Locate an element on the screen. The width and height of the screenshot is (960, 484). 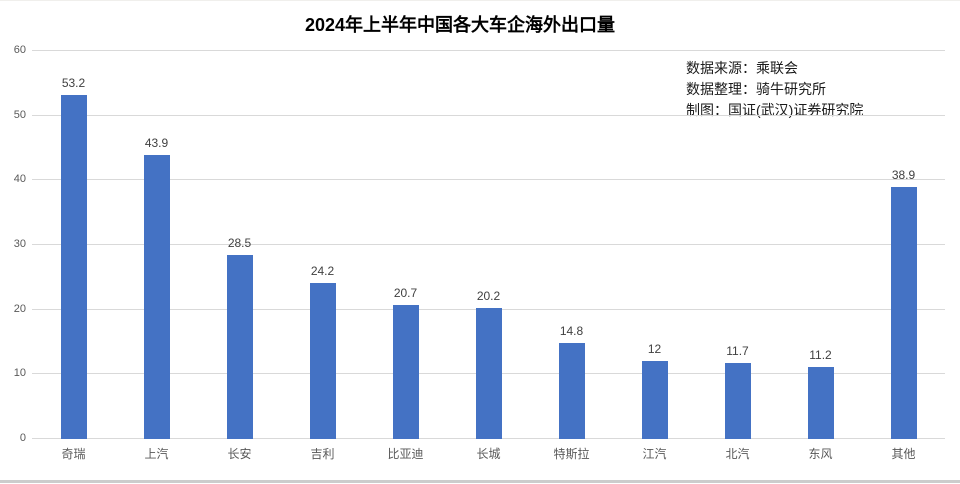
bar-slot-比亚迪: 20.7 is located at coordinates (405, 245).